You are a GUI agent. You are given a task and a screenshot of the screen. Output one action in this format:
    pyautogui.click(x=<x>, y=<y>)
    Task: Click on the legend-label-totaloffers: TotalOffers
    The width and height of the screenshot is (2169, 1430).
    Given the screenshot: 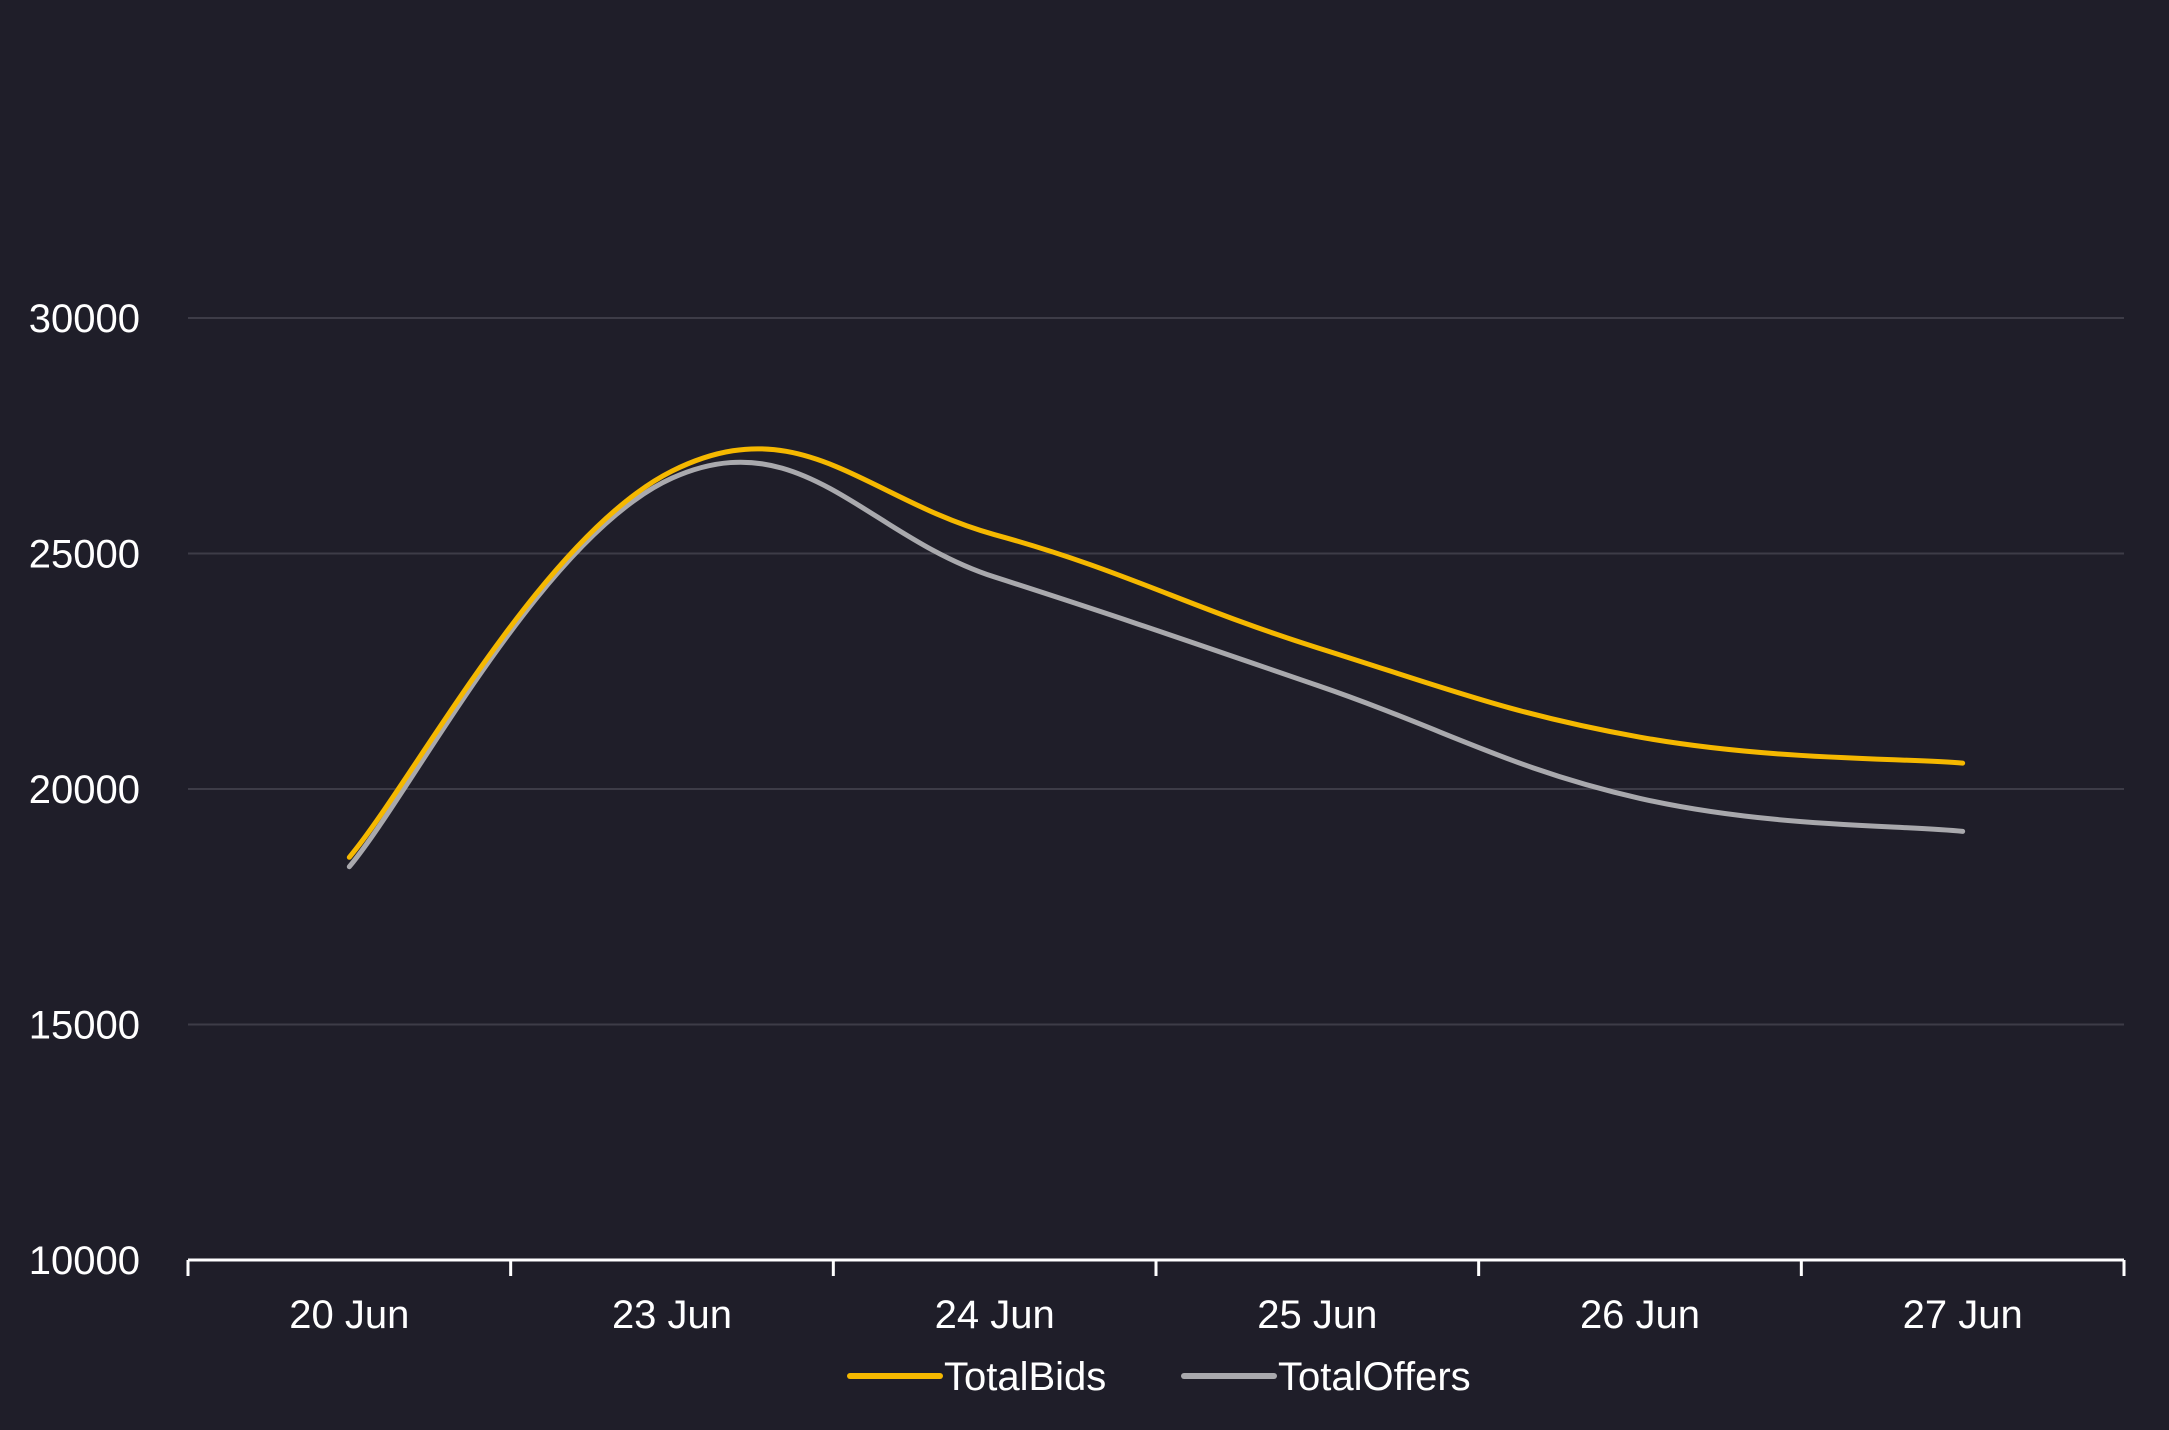 What is the action you would take?
    pyautogui.click(x=1374, y=1377)
    